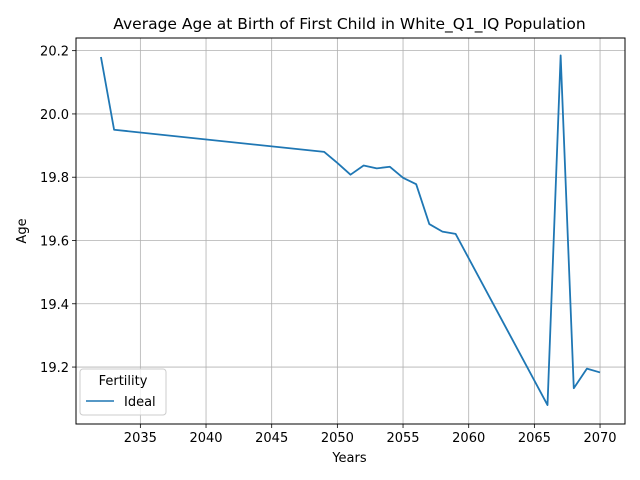 This screenshot has height=480, width=640. I want to click on x-tick-label: 2050, so click(337, 438).